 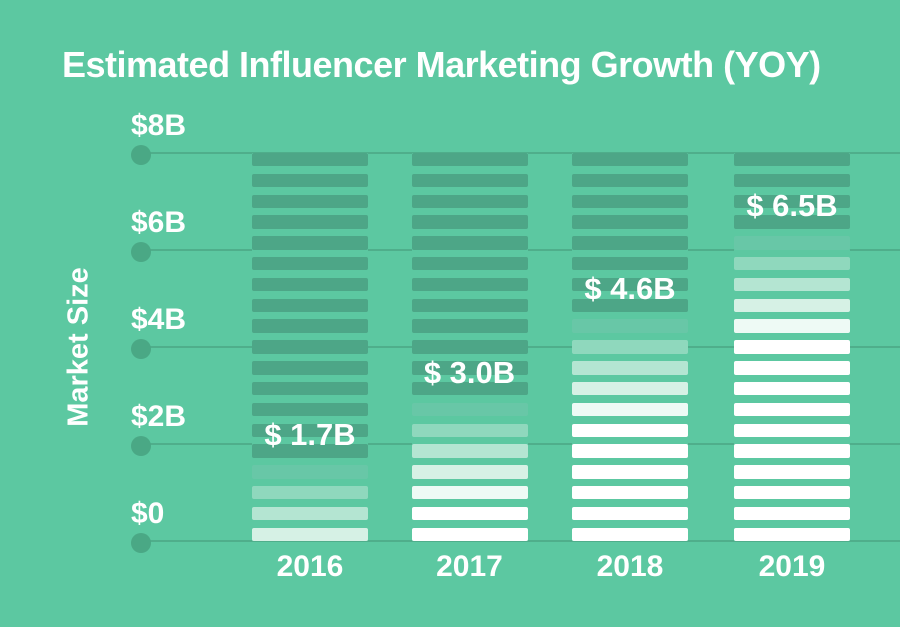 What do you see at coordinates (469, 372) in the screenshot?
I see `value-label-2017: $ 3.0B` at bounding box center [469, 372].